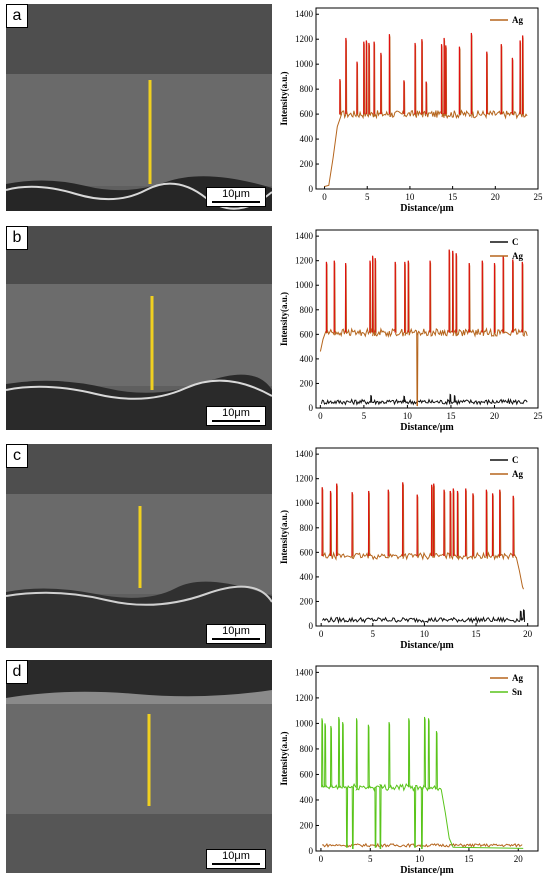 This screenshot has width=550, height=877. I want to click on sem-micrograph-b, so click(139, 328).